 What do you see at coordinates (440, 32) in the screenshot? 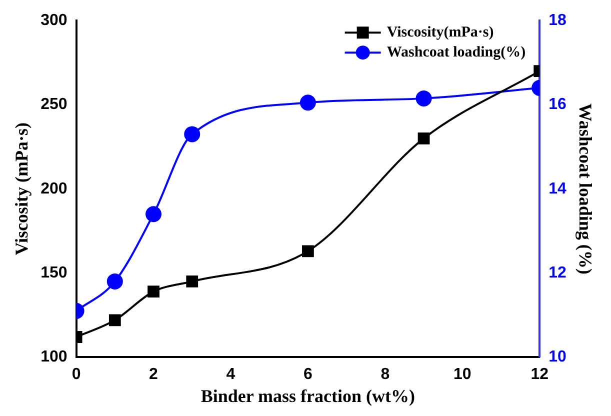
I see `legend-label: Viscosity(mPa·s)` at bounding box center [440, 32].